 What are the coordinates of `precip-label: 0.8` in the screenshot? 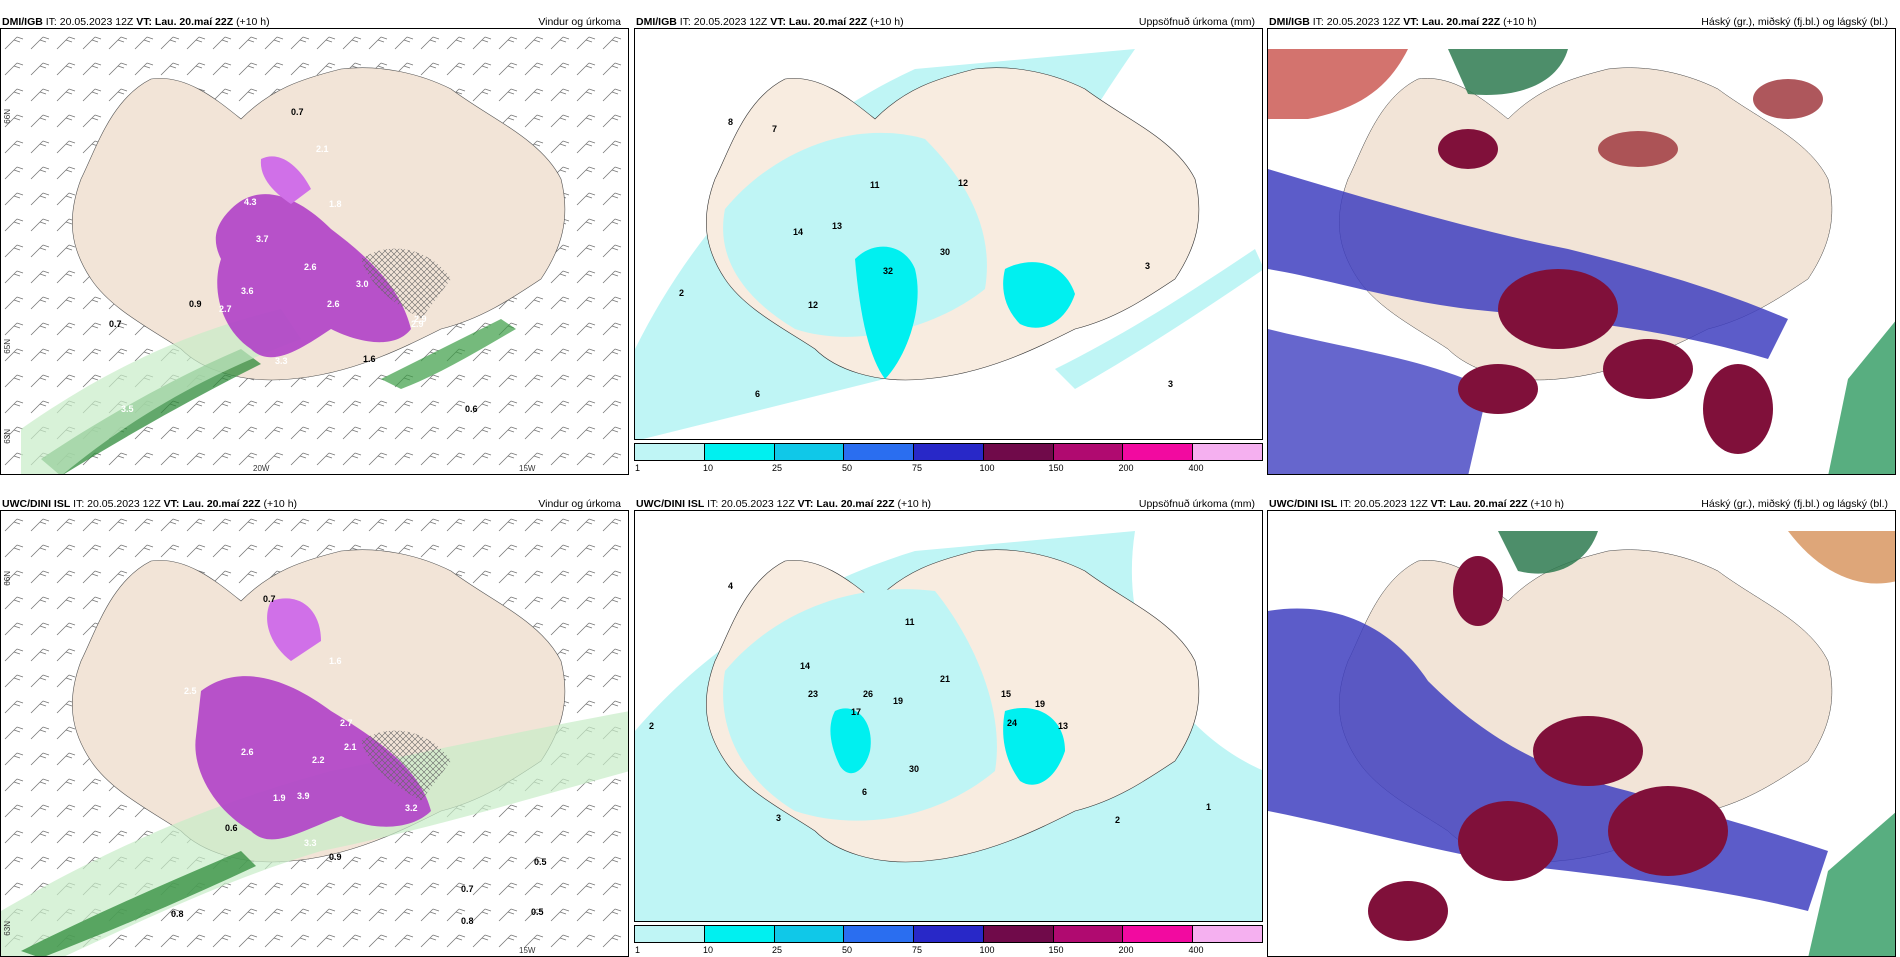 It's located at (467, 921).